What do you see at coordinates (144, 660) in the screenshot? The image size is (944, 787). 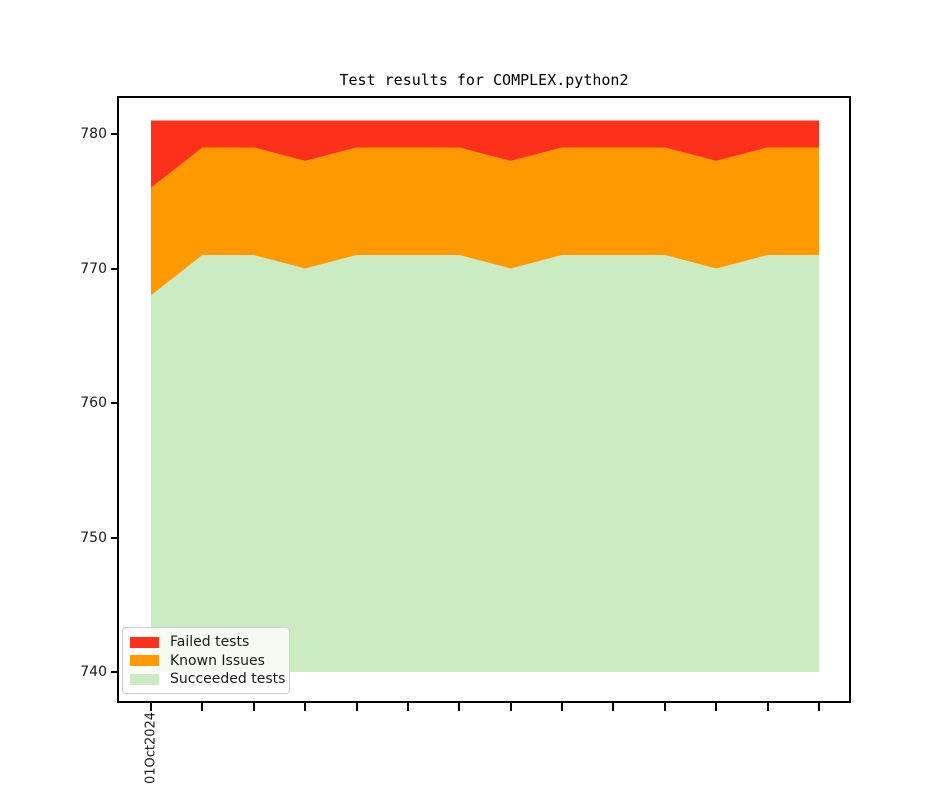 I see `legend-swatch-known` at bounding box center [144, 660].